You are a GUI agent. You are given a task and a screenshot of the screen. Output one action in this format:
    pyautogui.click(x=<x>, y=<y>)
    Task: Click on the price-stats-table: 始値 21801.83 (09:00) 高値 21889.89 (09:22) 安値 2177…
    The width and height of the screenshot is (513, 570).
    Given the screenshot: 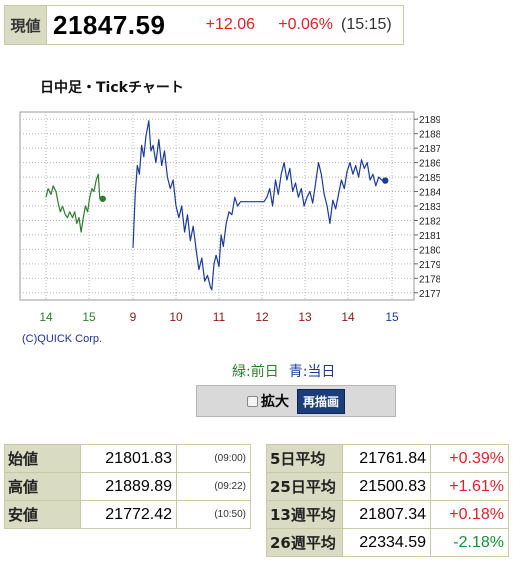 What is the action you would take?
    pyautogui.click(x=127, y=486)
    